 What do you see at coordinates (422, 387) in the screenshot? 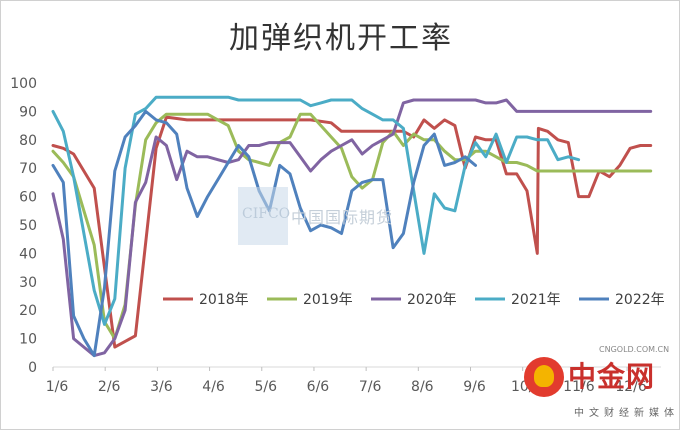
I see `x-tick-label: 8/6` at bounding box center [422, 387].